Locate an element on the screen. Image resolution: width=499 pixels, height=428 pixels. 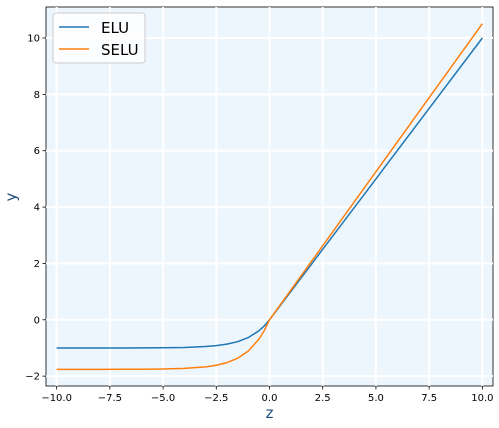
x-tick-label: −2.5 is located at coordinates (216, 398).